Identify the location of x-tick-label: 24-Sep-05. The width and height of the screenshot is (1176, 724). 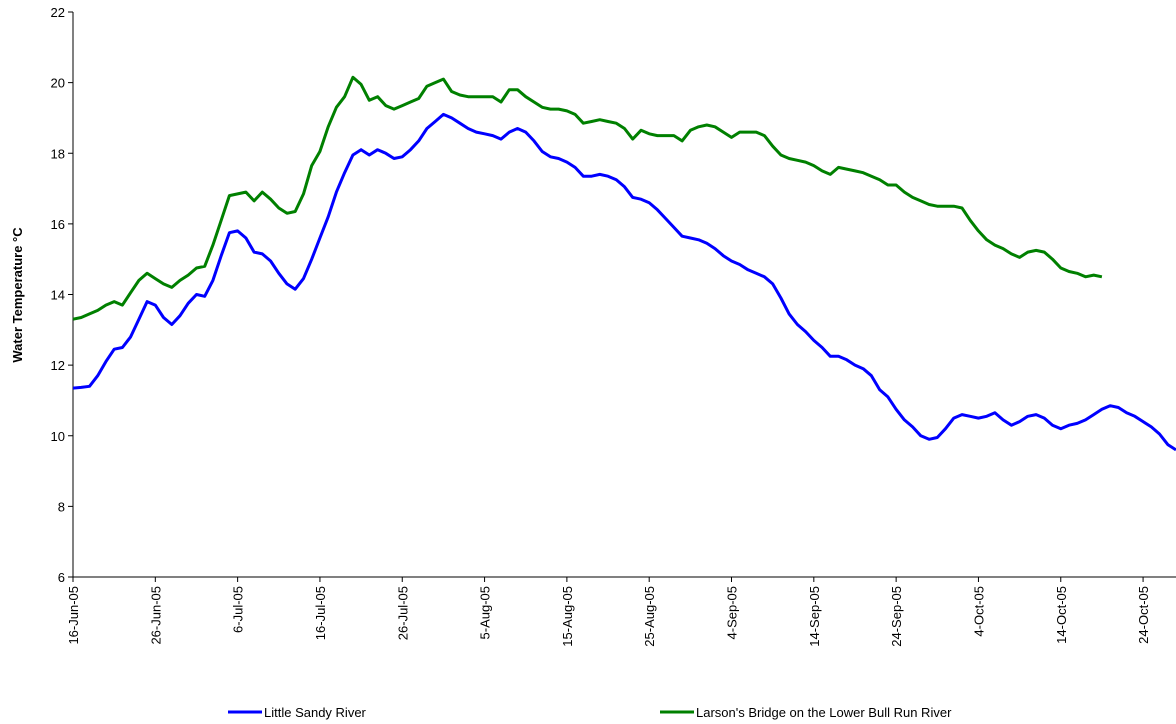
(896, 616).